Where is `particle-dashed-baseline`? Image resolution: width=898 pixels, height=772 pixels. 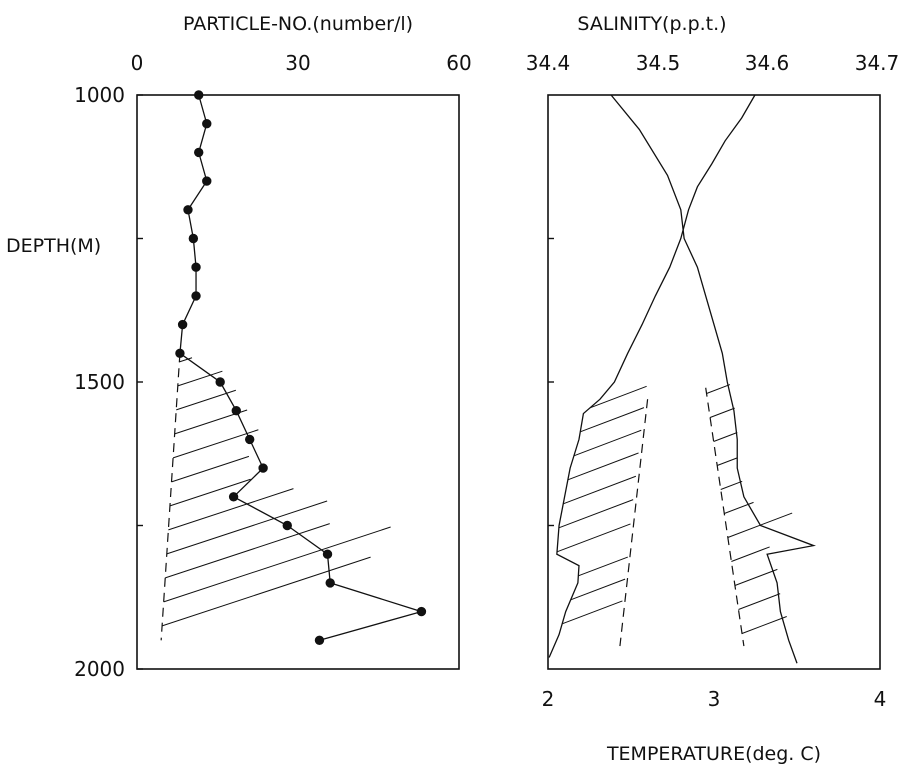
particle-dashed-baseline is located at coordinates (170, 497).